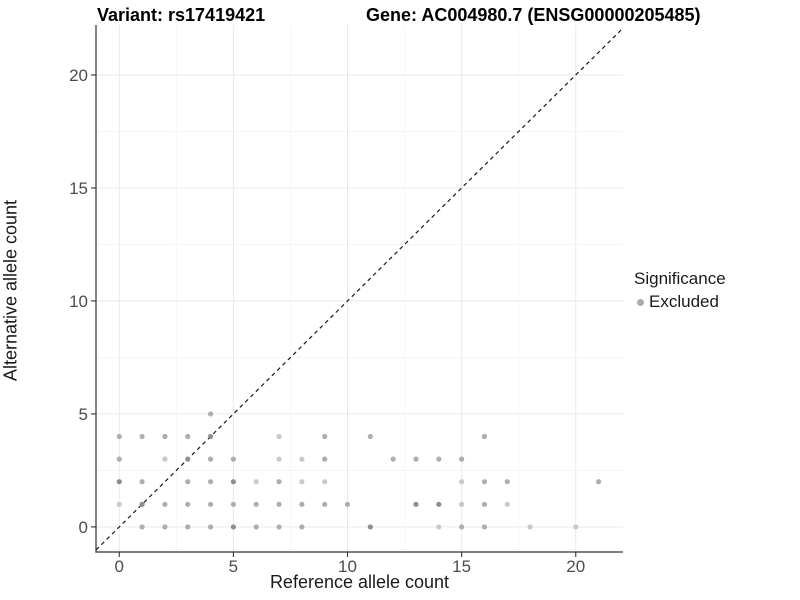 The height and width of the screenshot is (600, 800). Describe the element at coordinates (680, 290) in the screenshot. I see `legend: Significance Excluded` at that location.